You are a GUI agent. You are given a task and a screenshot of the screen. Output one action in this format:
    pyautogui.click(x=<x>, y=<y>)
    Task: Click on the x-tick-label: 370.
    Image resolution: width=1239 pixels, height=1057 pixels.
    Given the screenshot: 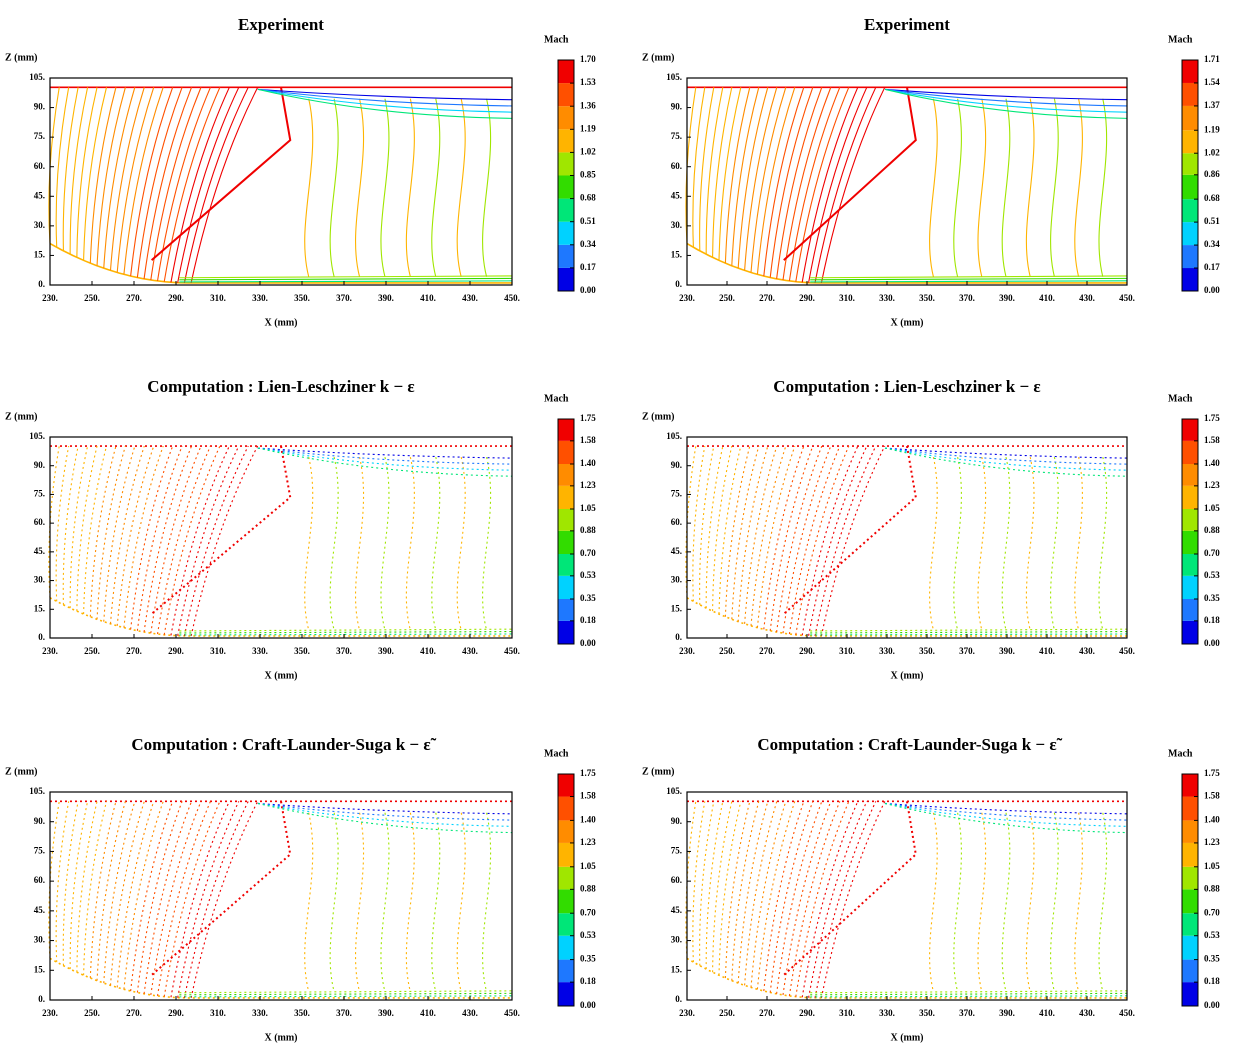 What is the action you would take?
    pyautogui.click(x=344, y=651)
    